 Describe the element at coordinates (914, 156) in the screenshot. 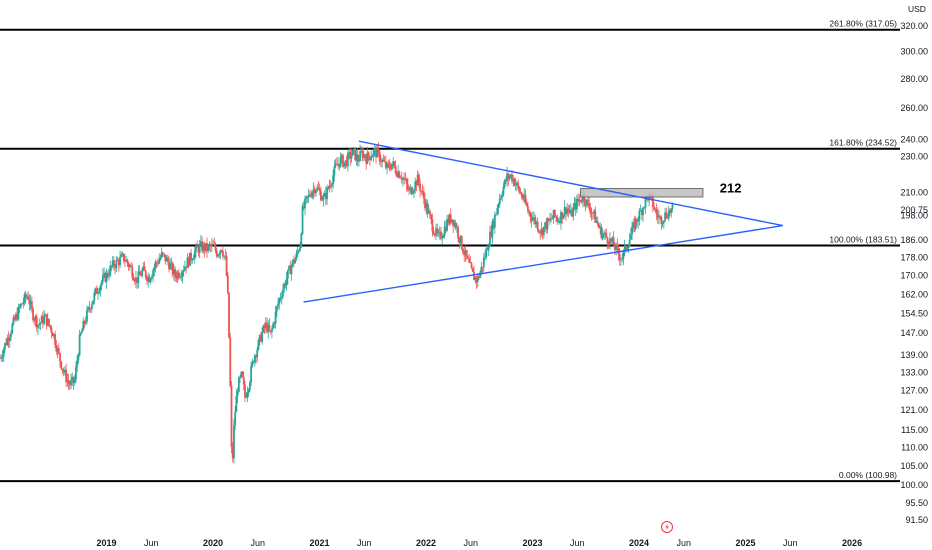

I see `y-tick-label: 230.00` at that location.